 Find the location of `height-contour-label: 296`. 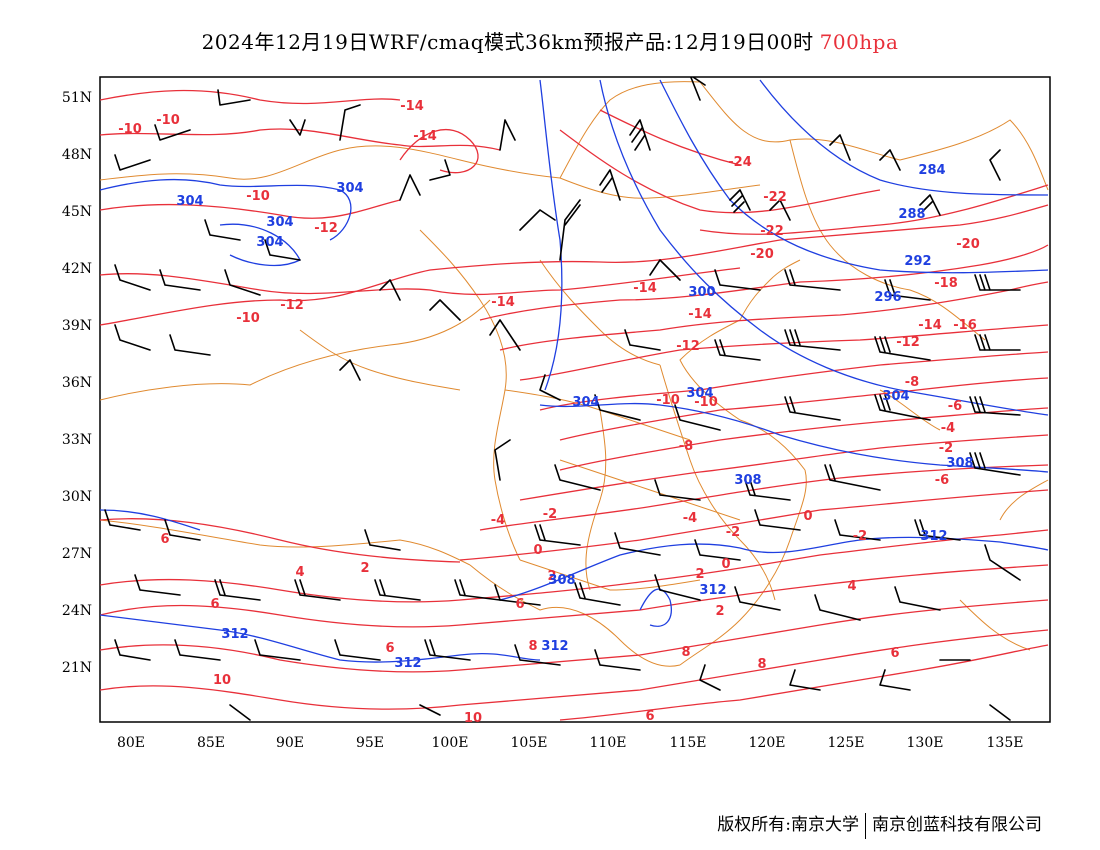

height-contour-label: 296 is located at coordinates (887, 297).